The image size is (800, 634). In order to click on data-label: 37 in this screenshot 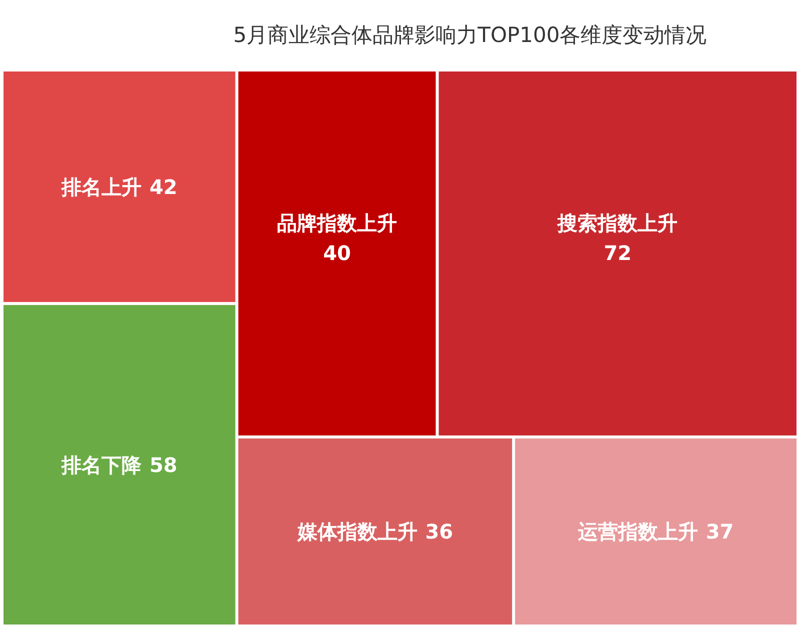, I will do `click(720, 531)`.